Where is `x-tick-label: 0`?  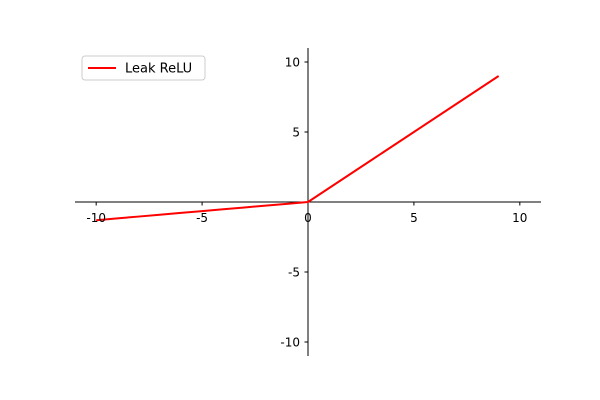
x-tick-label: 0 is located at coordinates (308, 218).